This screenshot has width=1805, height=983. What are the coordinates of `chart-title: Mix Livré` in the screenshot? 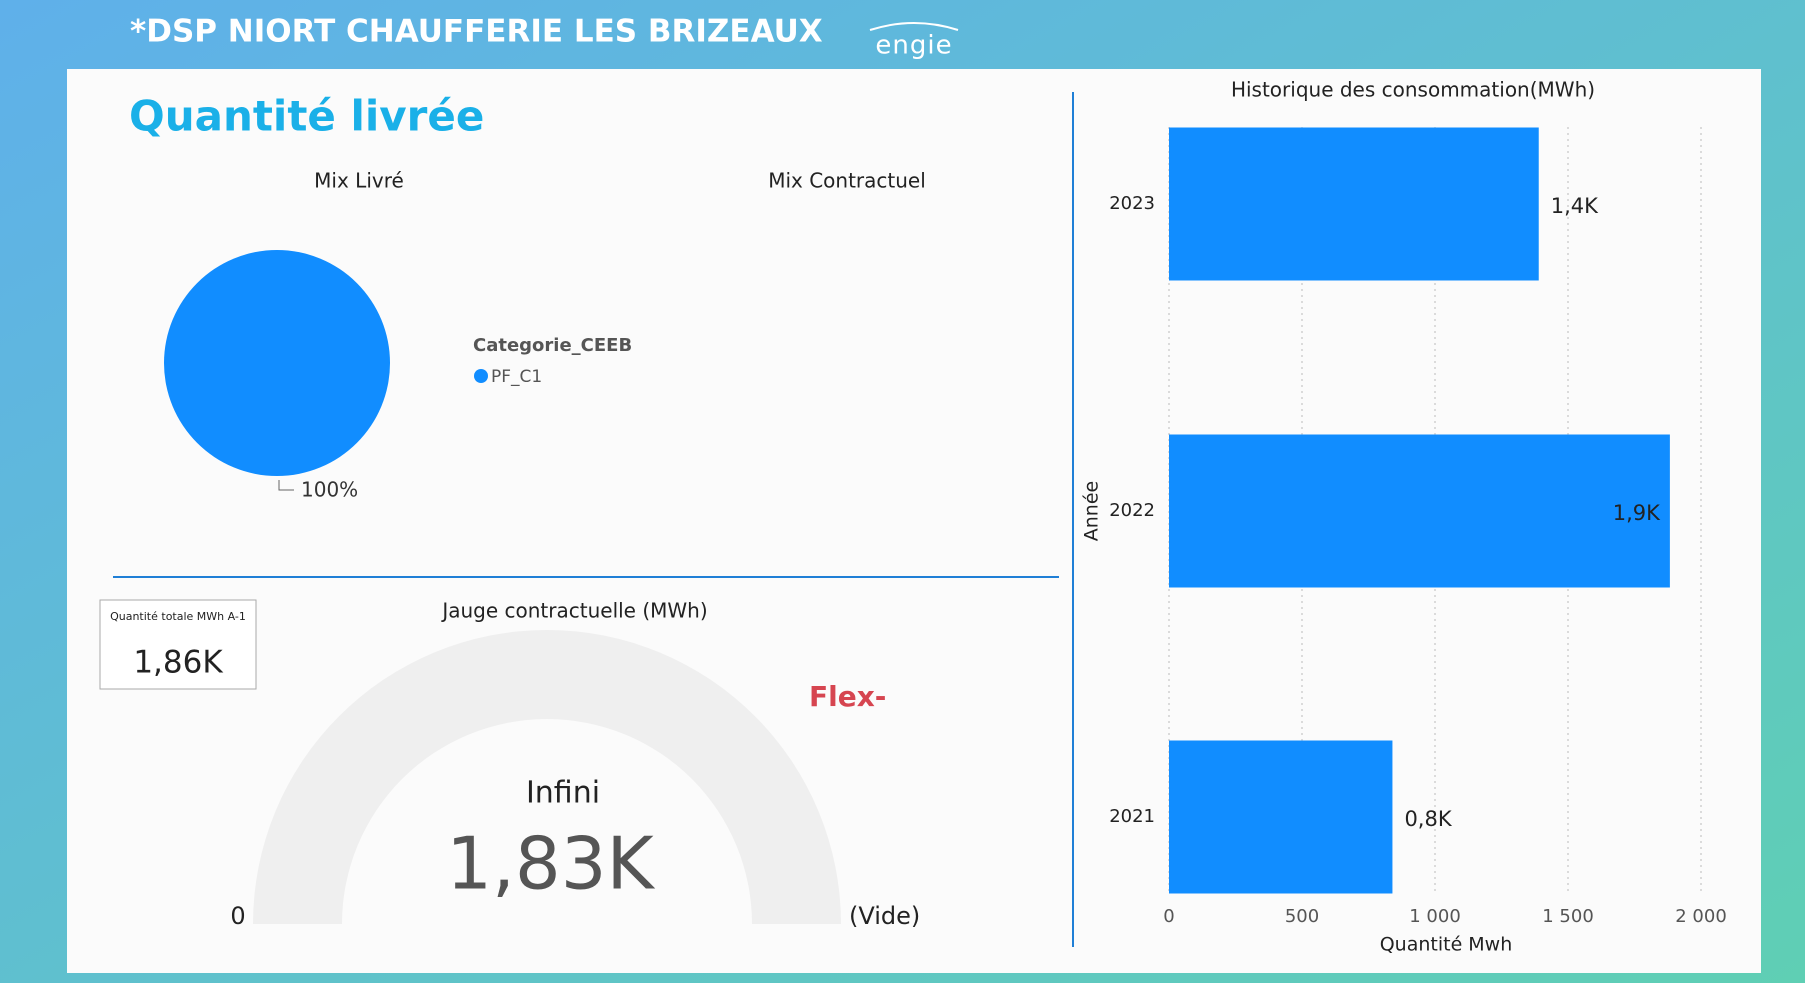 It's located at (359, 181).